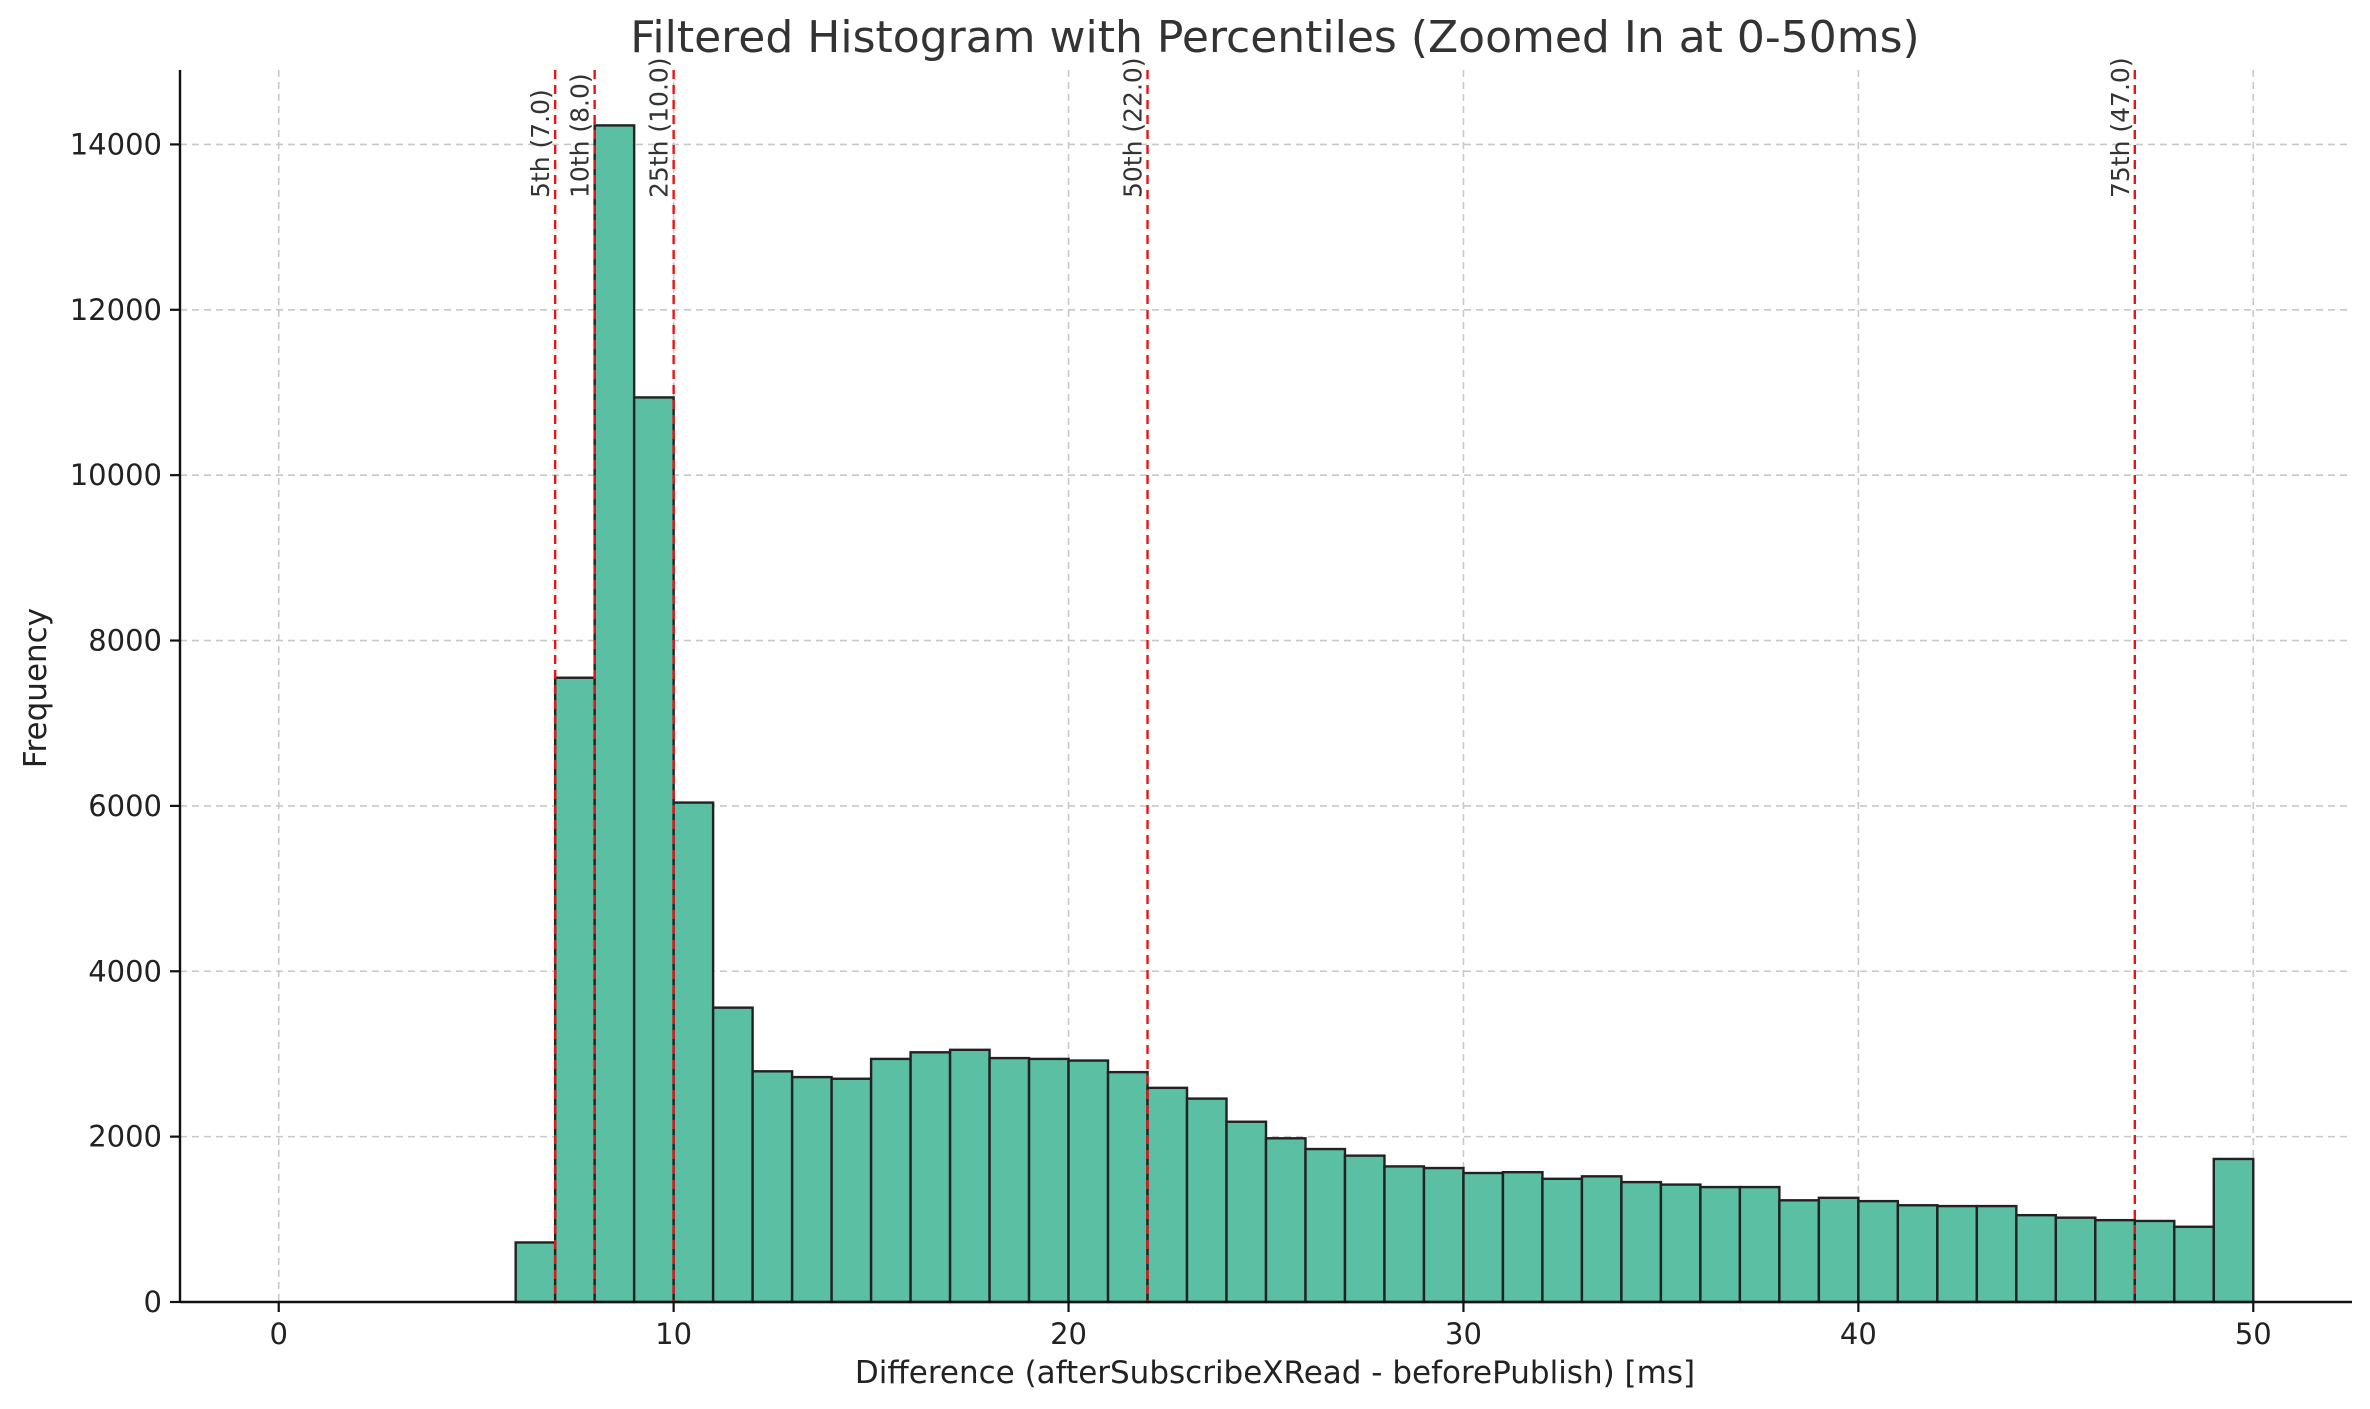 Image resolution: width=2370 pixels, height=1409 pixels. I want to click on percentile-label: 5th (7.0), so click(540, 143).